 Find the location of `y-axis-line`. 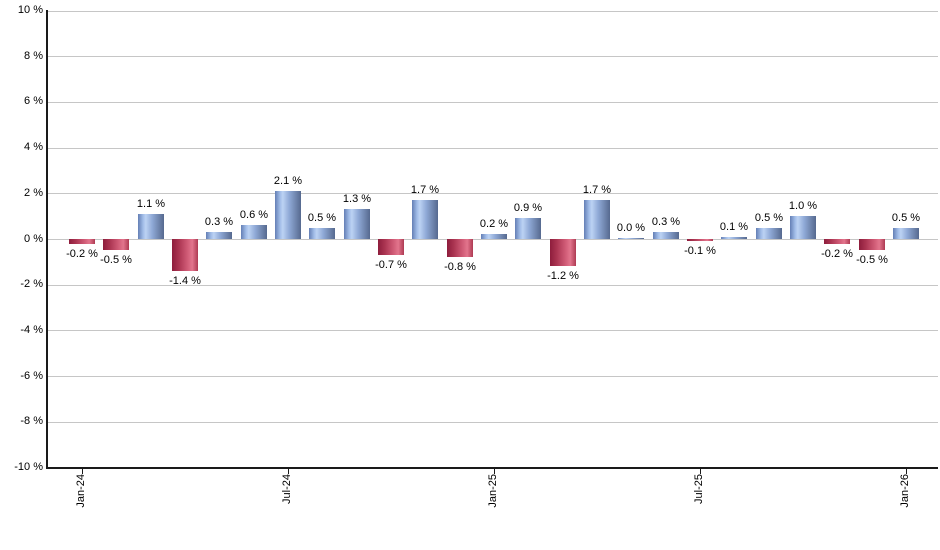

y-axis-line is located at coordinates (47, 239).